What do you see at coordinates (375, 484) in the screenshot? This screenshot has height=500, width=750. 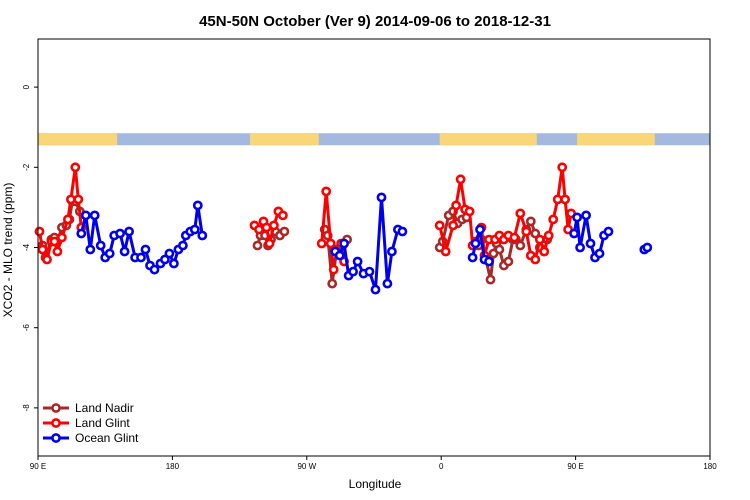 I see `x-axis-label: Longitude` at bounding box center [375, 484].